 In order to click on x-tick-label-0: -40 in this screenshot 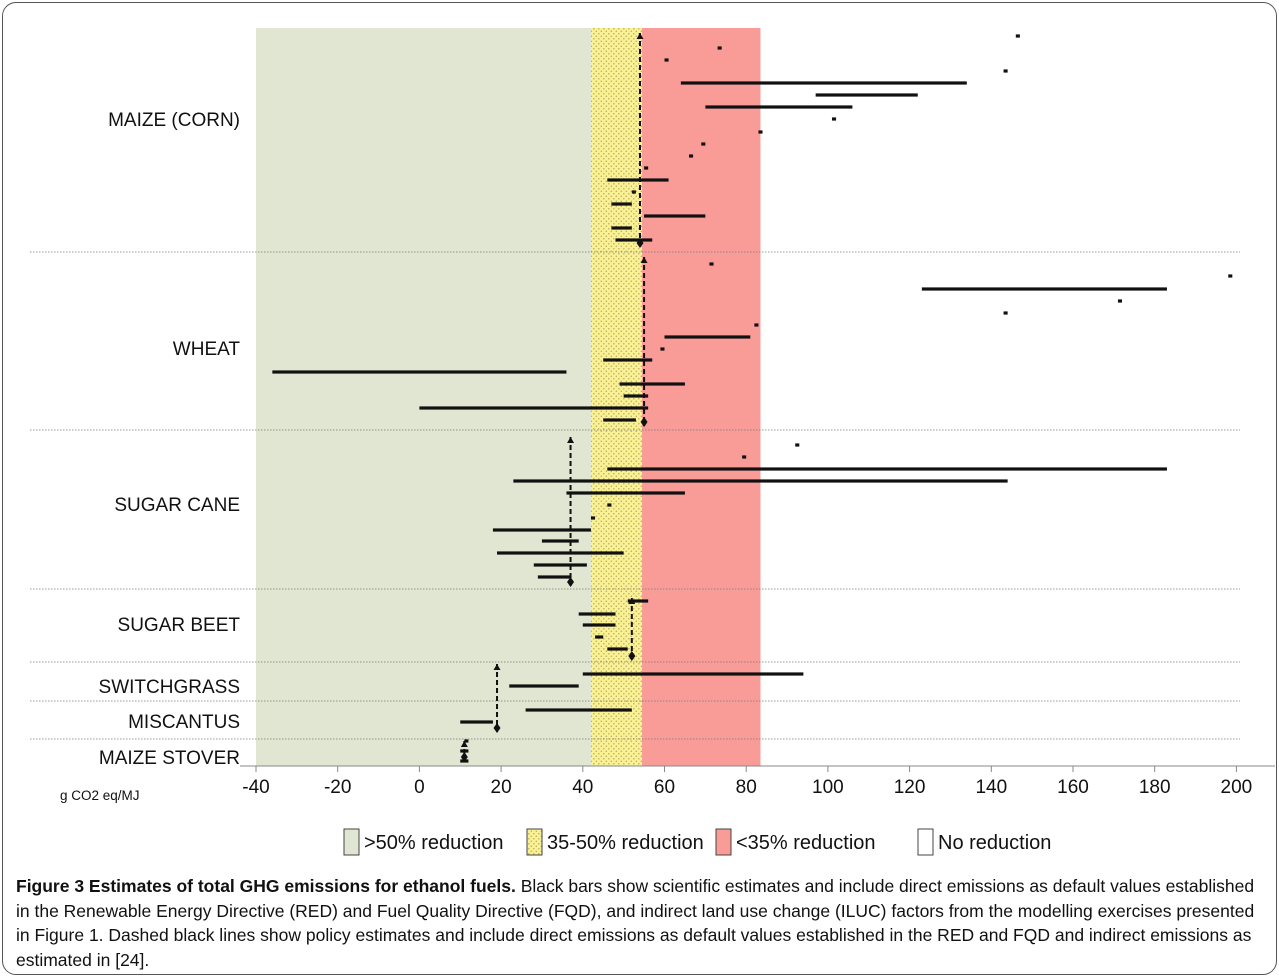, I will do `click(255, 787)`.